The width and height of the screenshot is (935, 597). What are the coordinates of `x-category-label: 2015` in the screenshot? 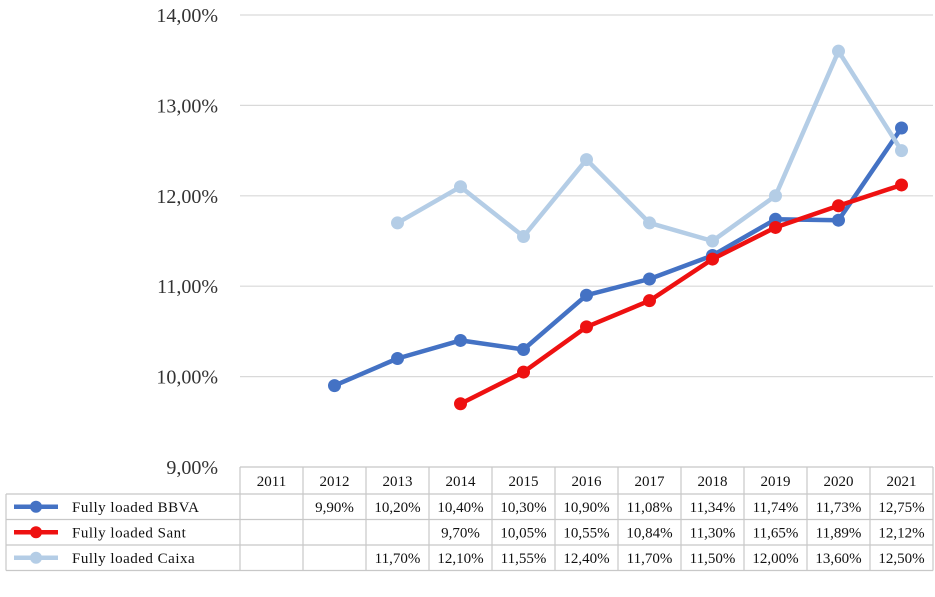 It's located at (524, 482).